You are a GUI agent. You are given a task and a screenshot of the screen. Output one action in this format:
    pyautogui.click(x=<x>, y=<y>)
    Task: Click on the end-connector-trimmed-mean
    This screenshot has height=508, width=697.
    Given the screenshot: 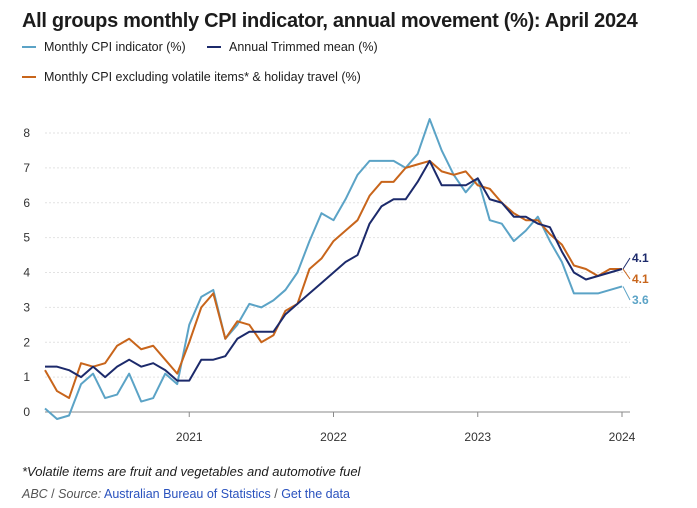 What is the action you would take?
    pyautogui.click(x=626, y=263)
    